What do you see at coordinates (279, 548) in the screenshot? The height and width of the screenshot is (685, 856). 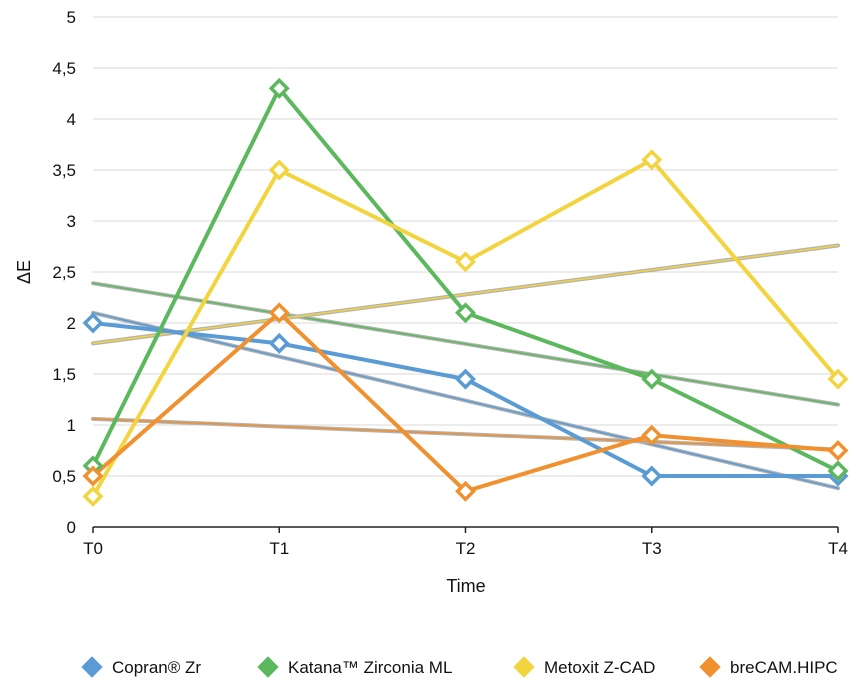 I see `x-tick-label: T1` at bounding box center [279, 548].